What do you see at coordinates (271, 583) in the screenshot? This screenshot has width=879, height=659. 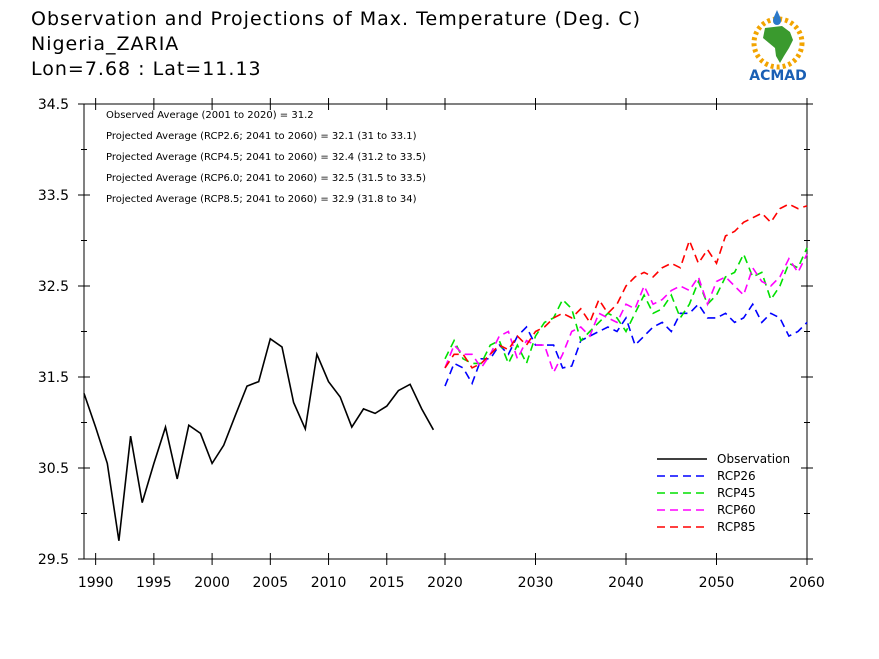 I see `x-tick-label: 2005` at bounding box center [271, 583].